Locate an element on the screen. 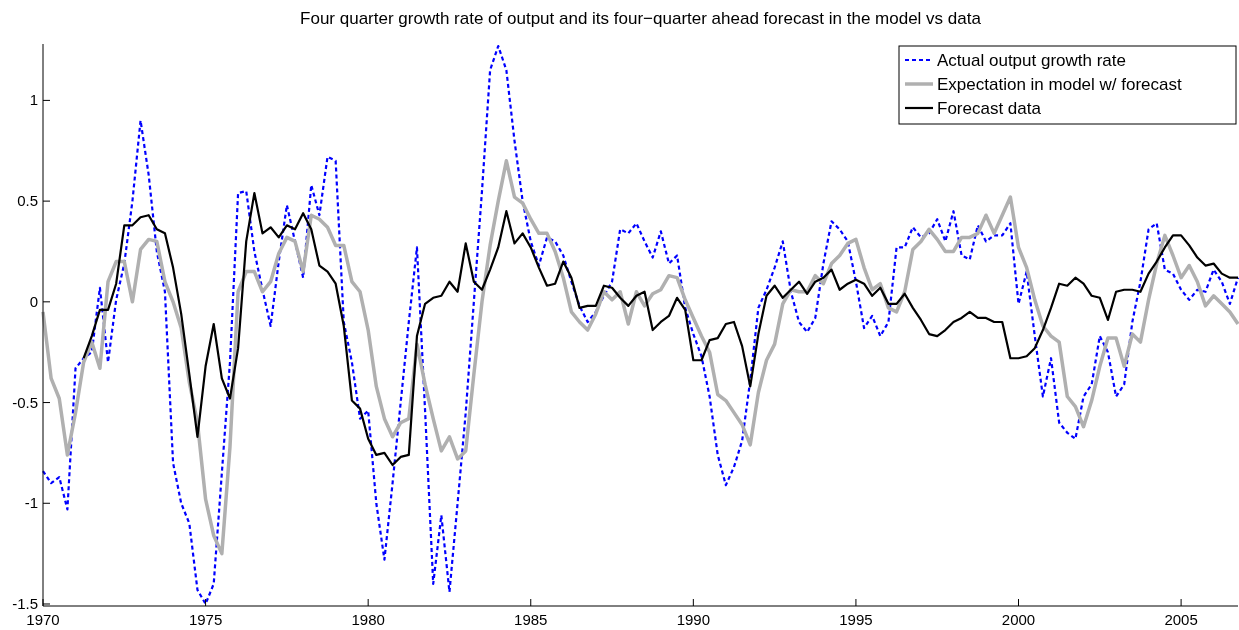 The height and width of the screenshot is (630, 1239). y-tick-label: 0 is located at coordinates (33, 301).